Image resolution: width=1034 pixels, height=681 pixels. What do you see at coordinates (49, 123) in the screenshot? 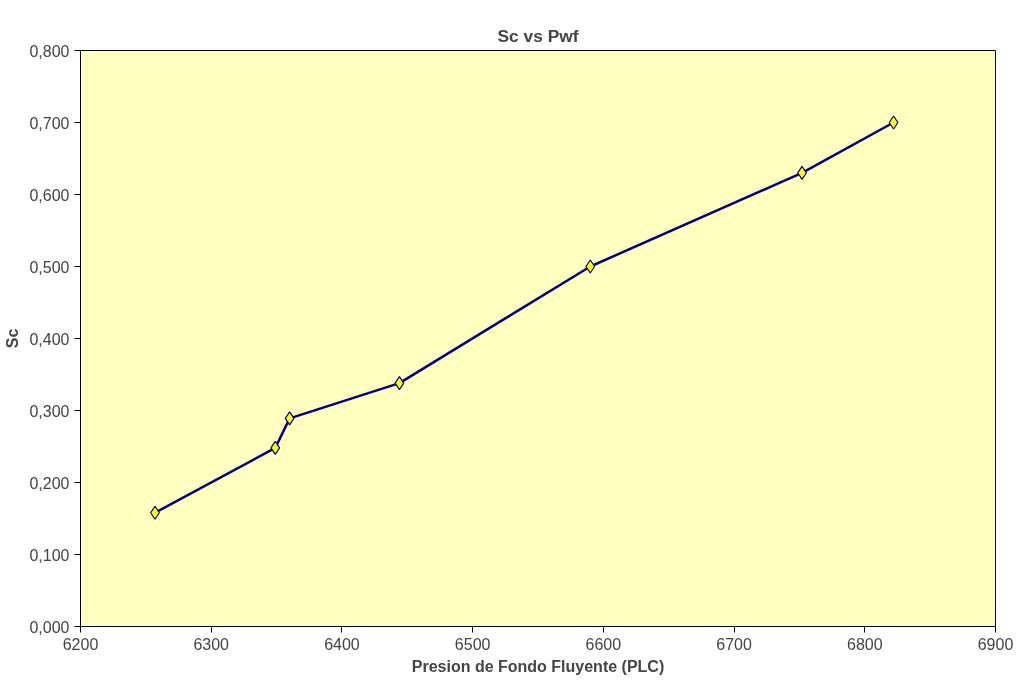
I see `y-tick-label: 0,700` at bounding box center [49, 123].